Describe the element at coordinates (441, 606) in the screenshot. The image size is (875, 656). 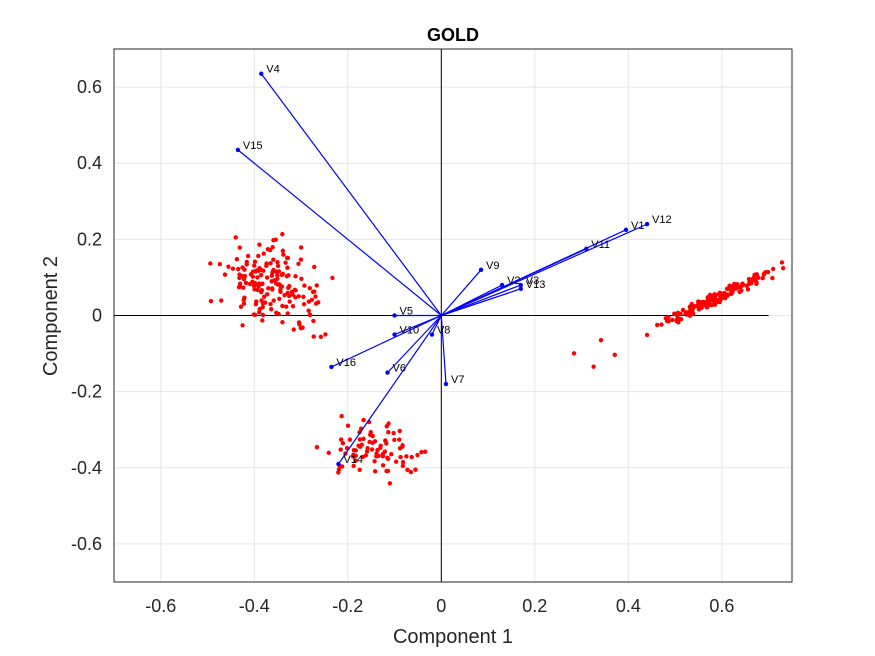
I see `x-tick-label: 0` at that location.